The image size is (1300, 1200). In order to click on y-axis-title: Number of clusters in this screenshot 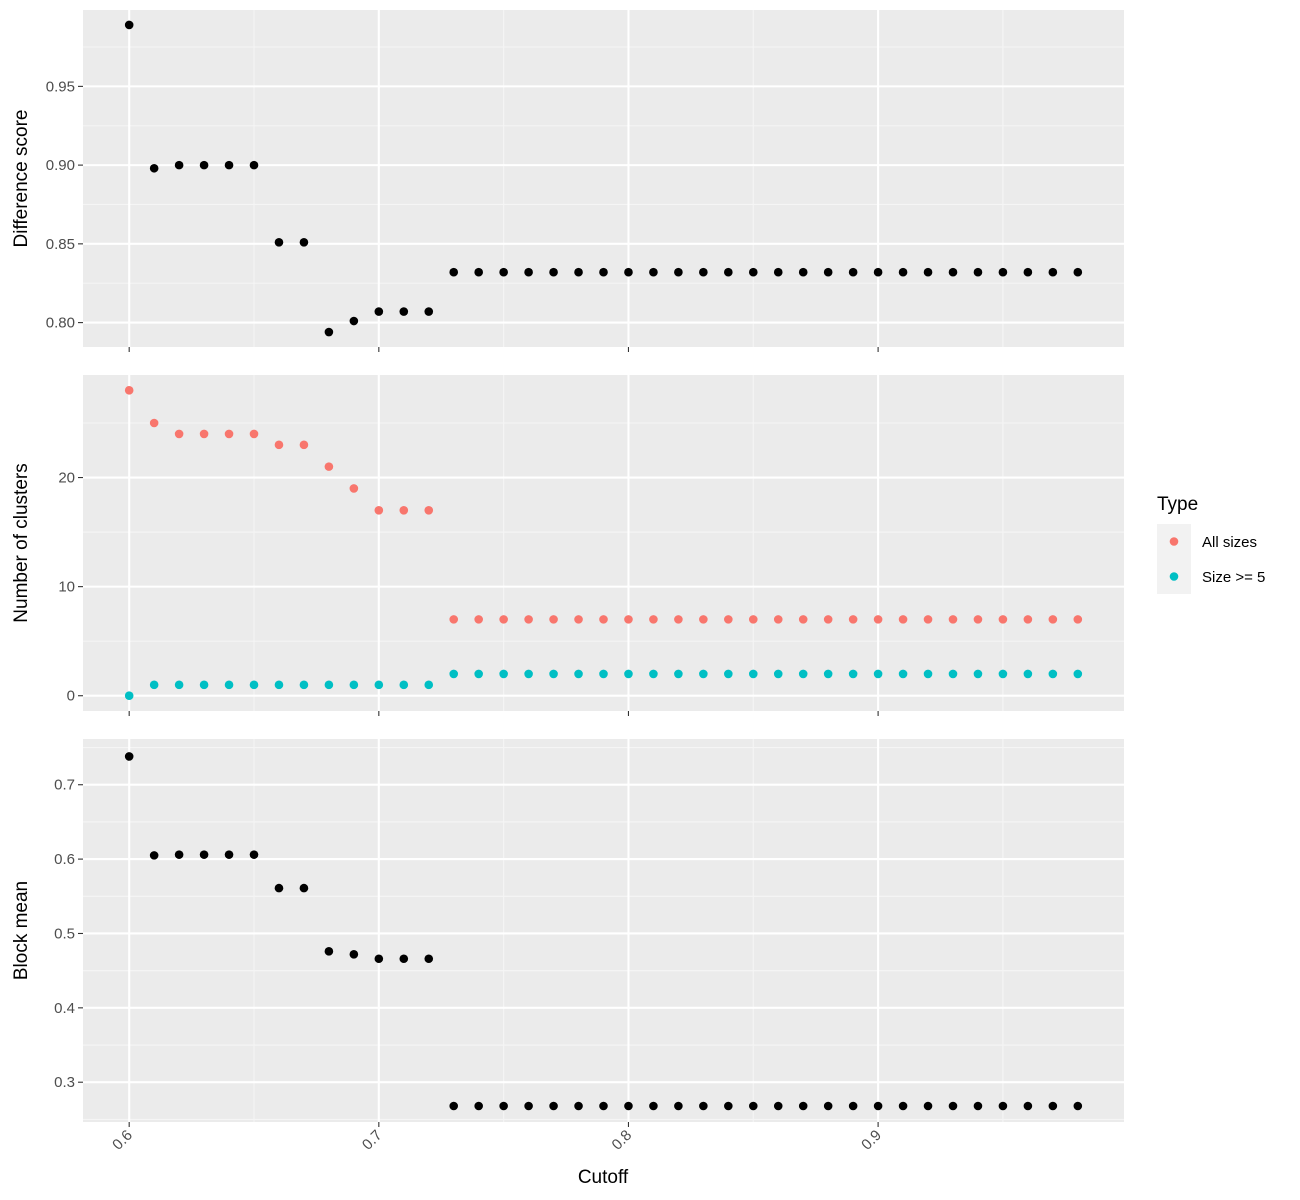, I will do `click(21, 542)`.